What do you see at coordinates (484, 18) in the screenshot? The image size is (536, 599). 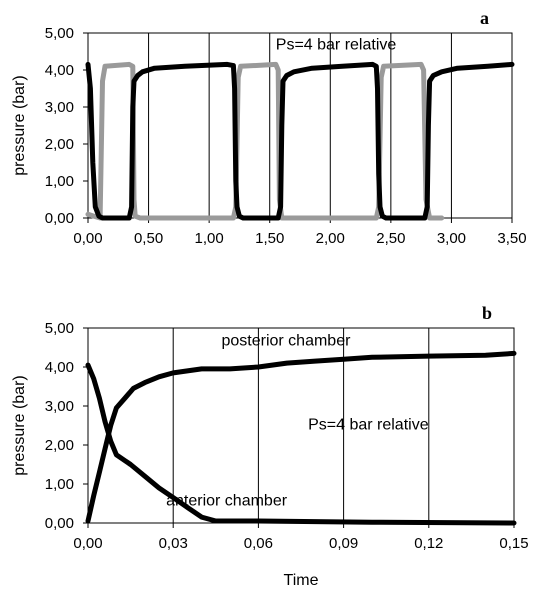 I see `panel-label-a: a` at bounding box center [484, 18].